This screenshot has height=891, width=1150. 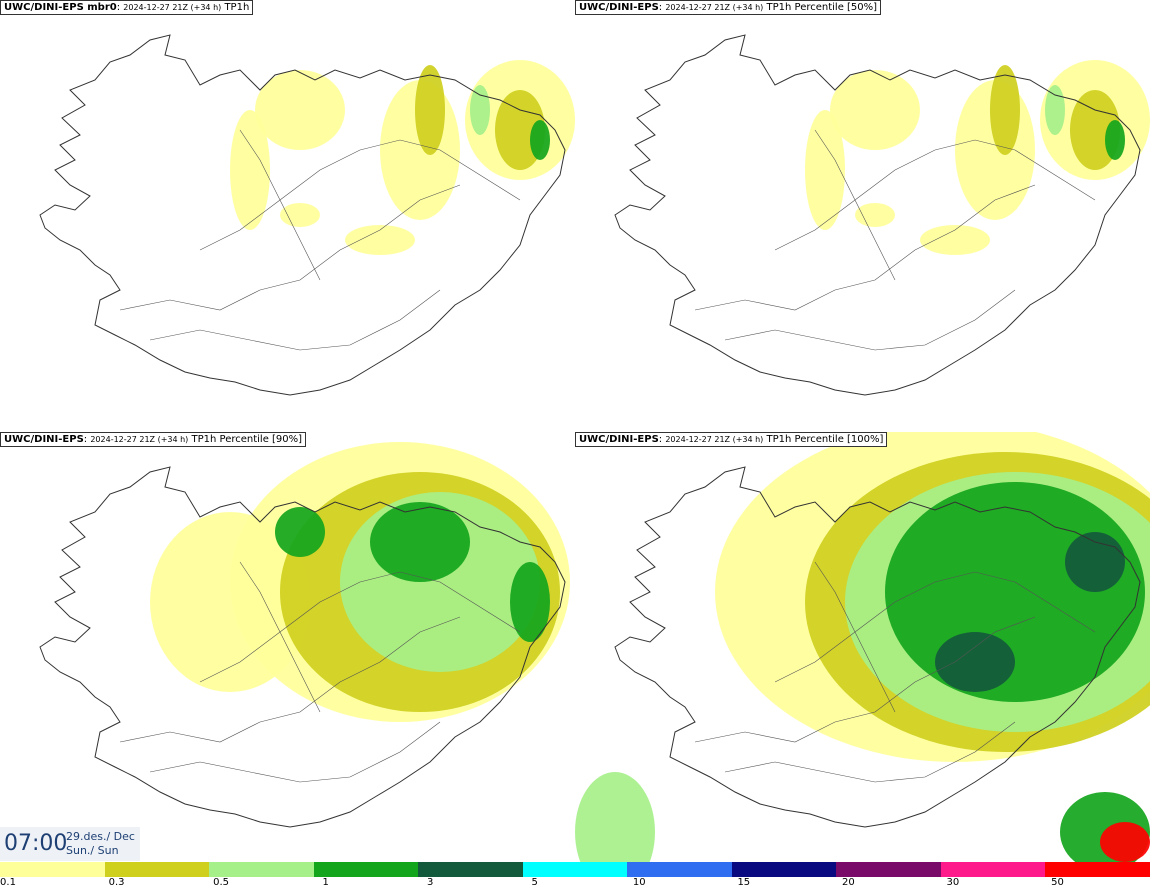 I want to click on colorbar-tick-label: 0.5, so click(x=221, y=882).